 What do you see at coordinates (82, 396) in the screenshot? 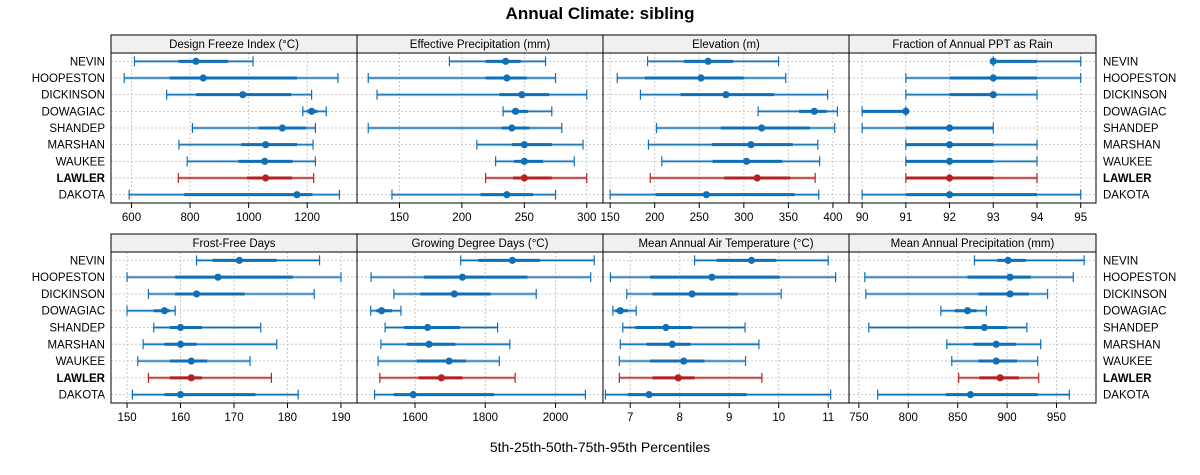
I see `row-label-left: DAKOTA` at bounding box center [82, 396].